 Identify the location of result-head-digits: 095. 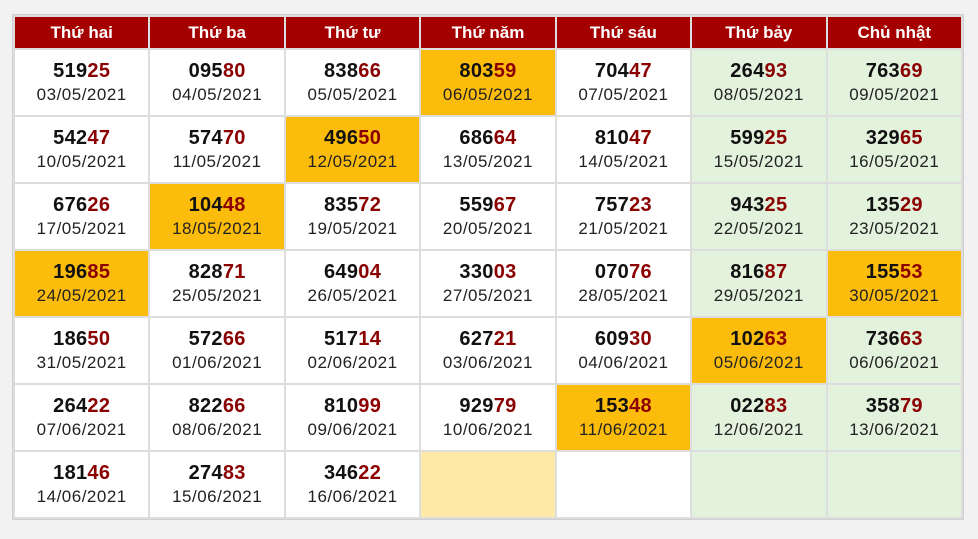
(205, 70).